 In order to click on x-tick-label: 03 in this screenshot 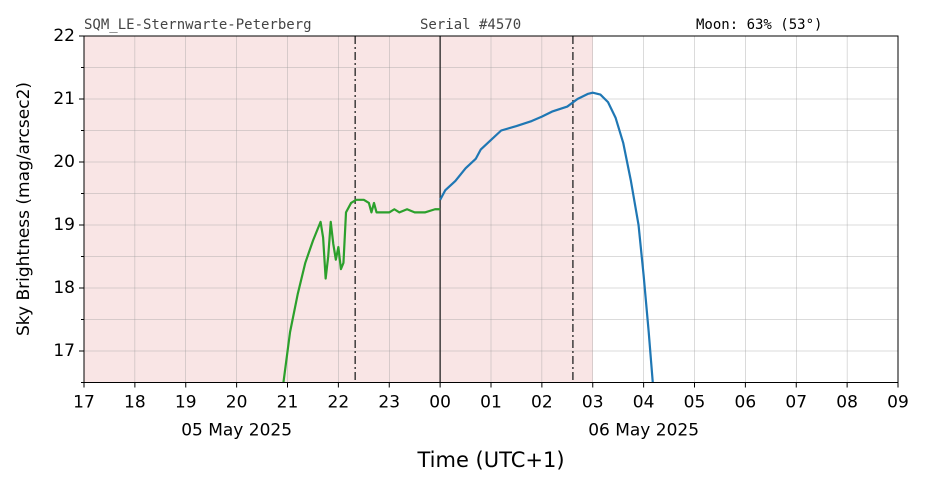, I will do `click(593, 403)`.